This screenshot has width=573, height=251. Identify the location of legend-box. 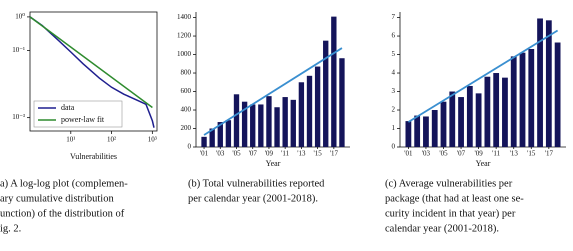
(78, 114).